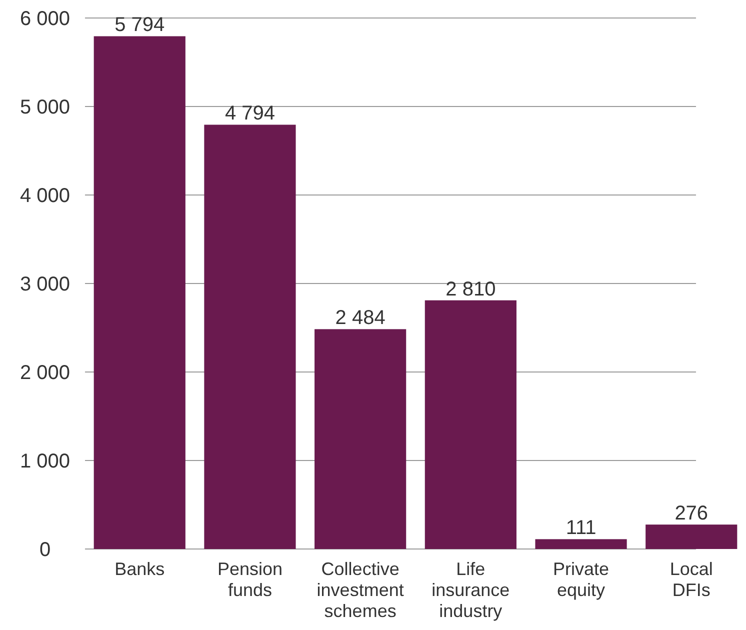 The width and height of the screenshot is (746, 630). I want to click on data-label: 5 794, so click(139, 25).